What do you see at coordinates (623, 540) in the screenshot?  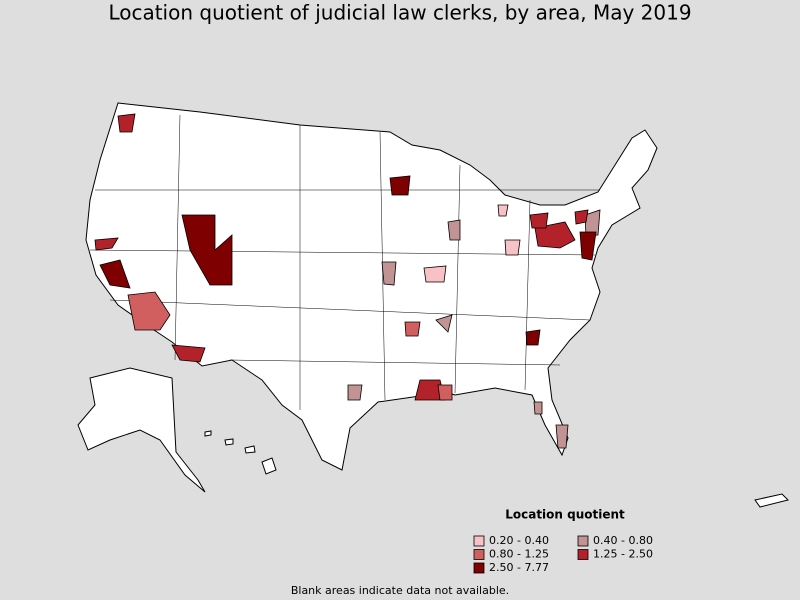 I see `legend-label: 0.40 - 0.80` at bounding box center [623, 540].